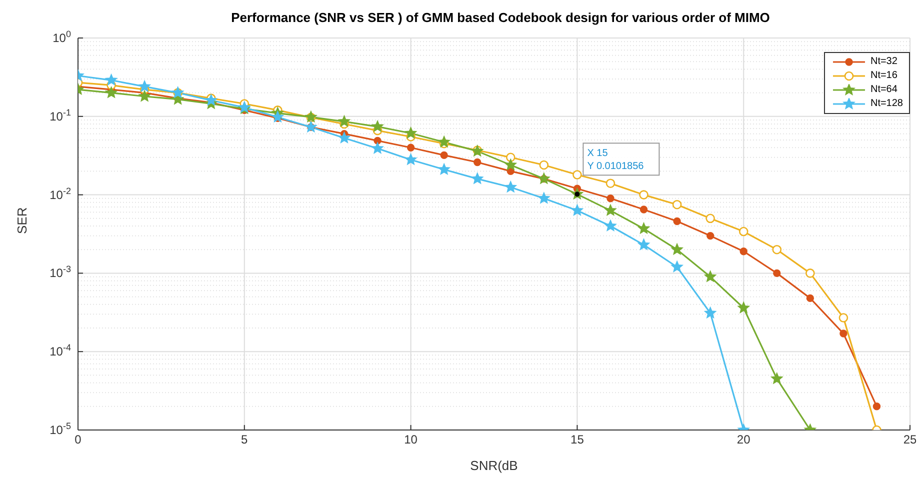 The width and height of the screenshot is (924, 490). I want to click on y-tick-label: 10$^{-2}$, so click(60, 194).